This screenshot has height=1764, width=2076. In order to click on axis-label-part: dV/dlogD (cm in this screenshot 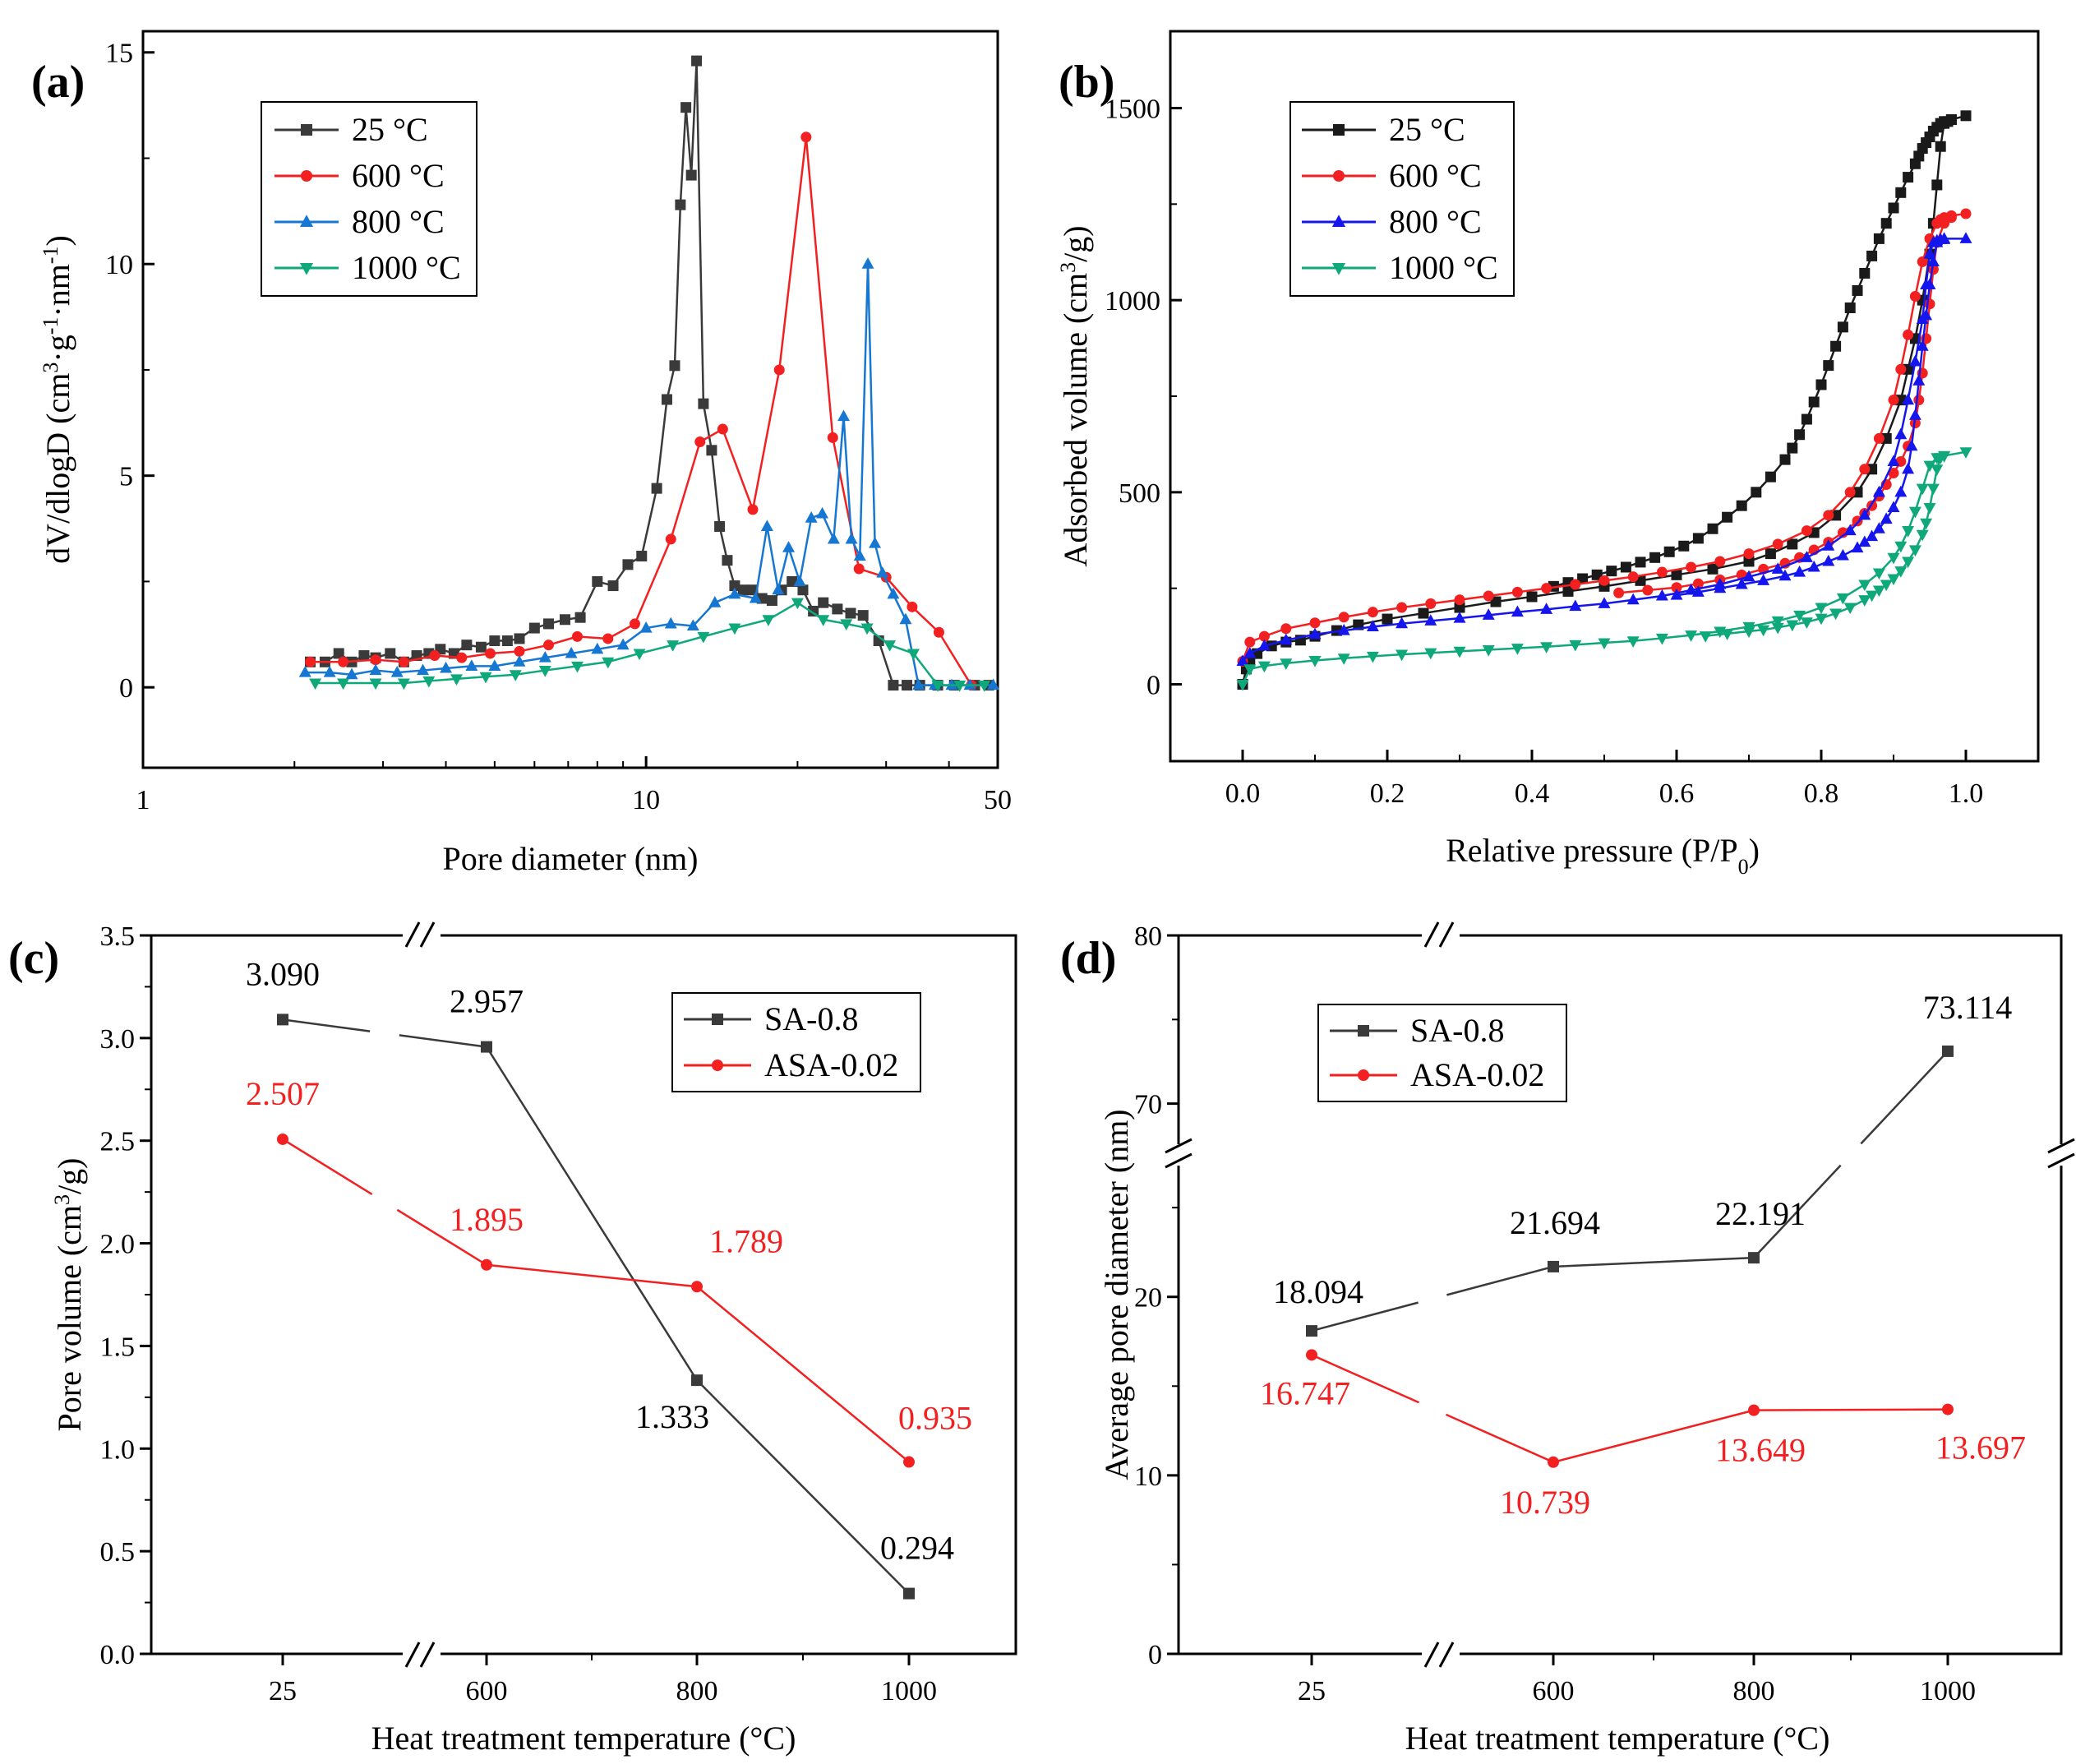, I will do `click(57, 469)`.